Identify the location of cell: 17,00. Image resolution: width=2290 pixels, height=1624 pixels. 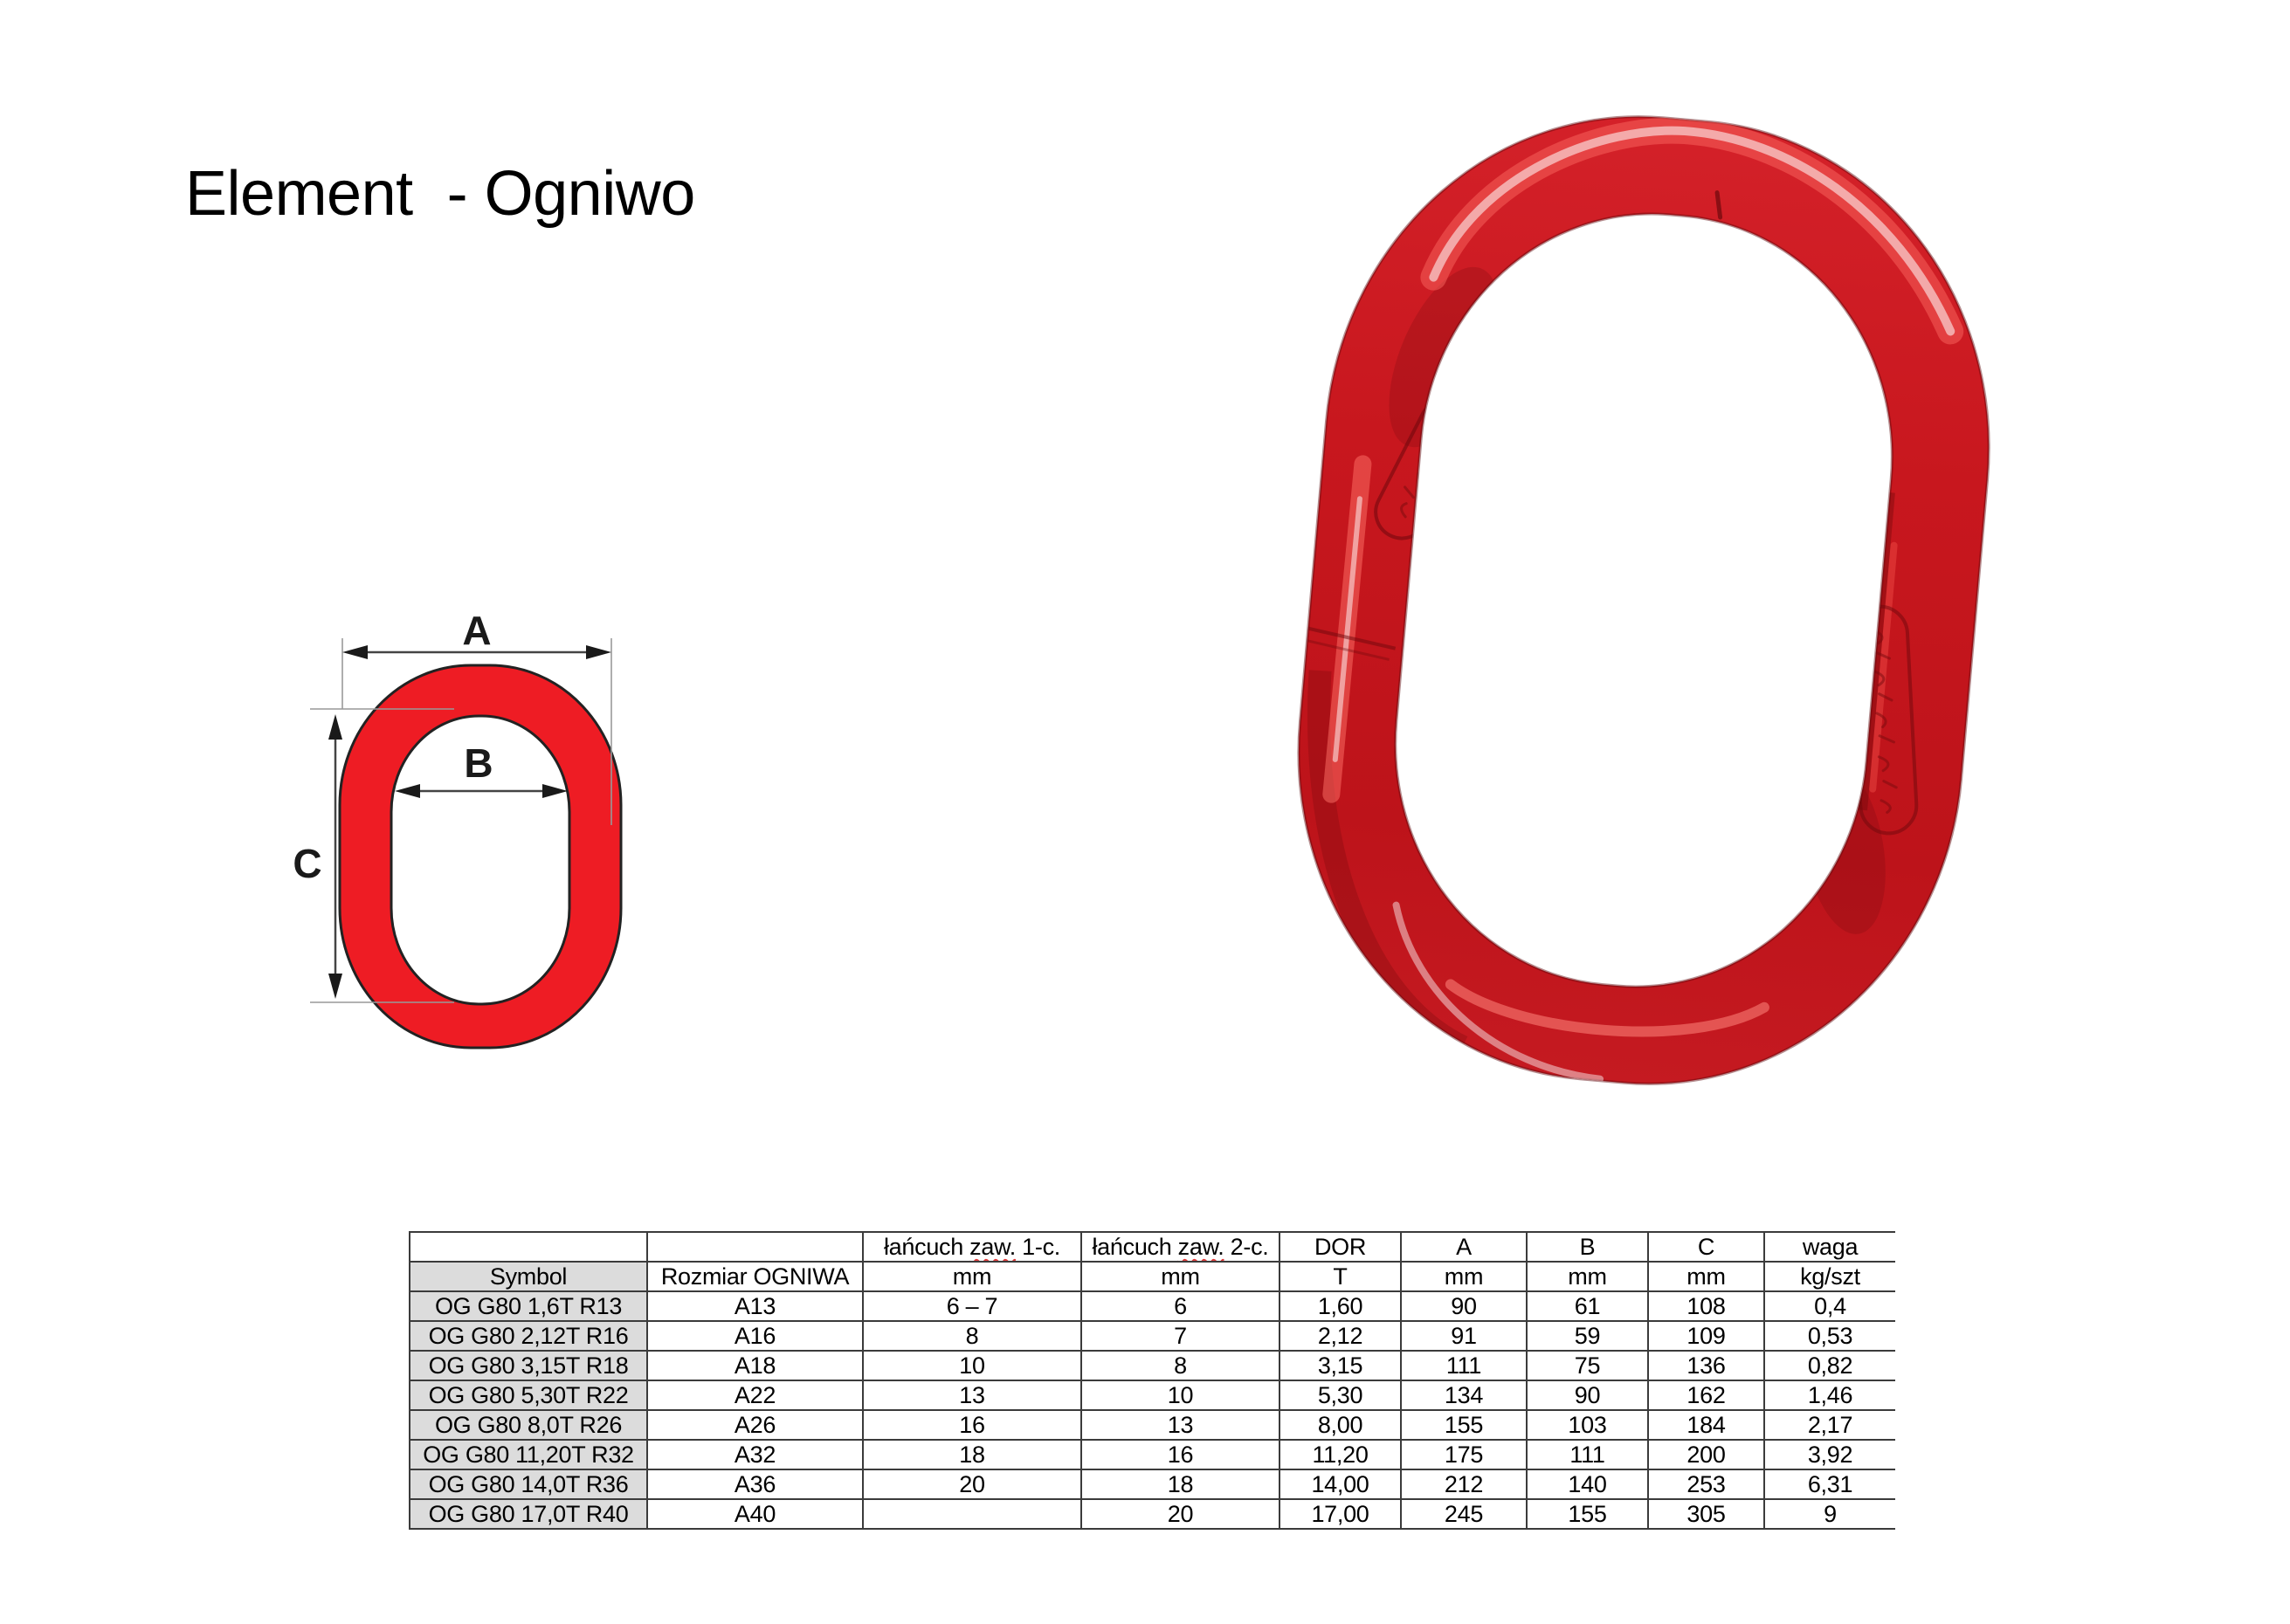
(1340, 1514).